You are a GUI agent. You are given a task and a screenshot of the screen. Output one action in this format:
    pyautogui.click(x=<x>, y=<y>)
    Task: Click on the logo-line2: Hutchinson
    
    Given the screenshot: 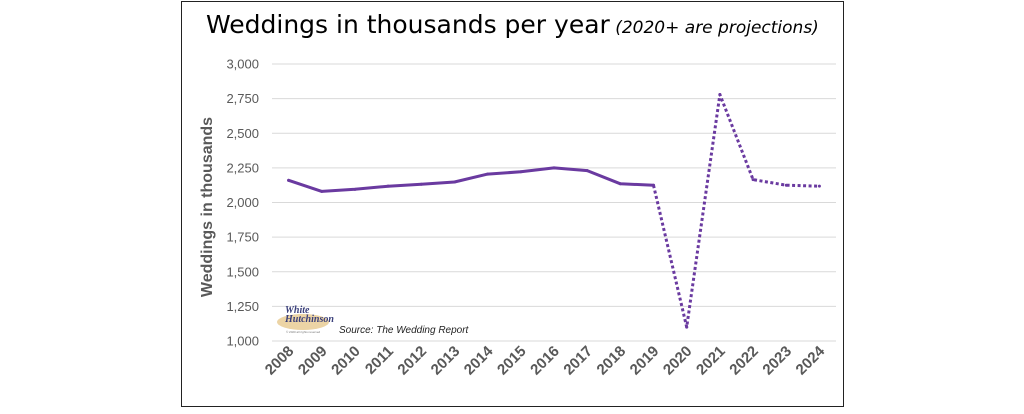 What is the action you would take?
    pyautogui.click(x=309, y=319)
    